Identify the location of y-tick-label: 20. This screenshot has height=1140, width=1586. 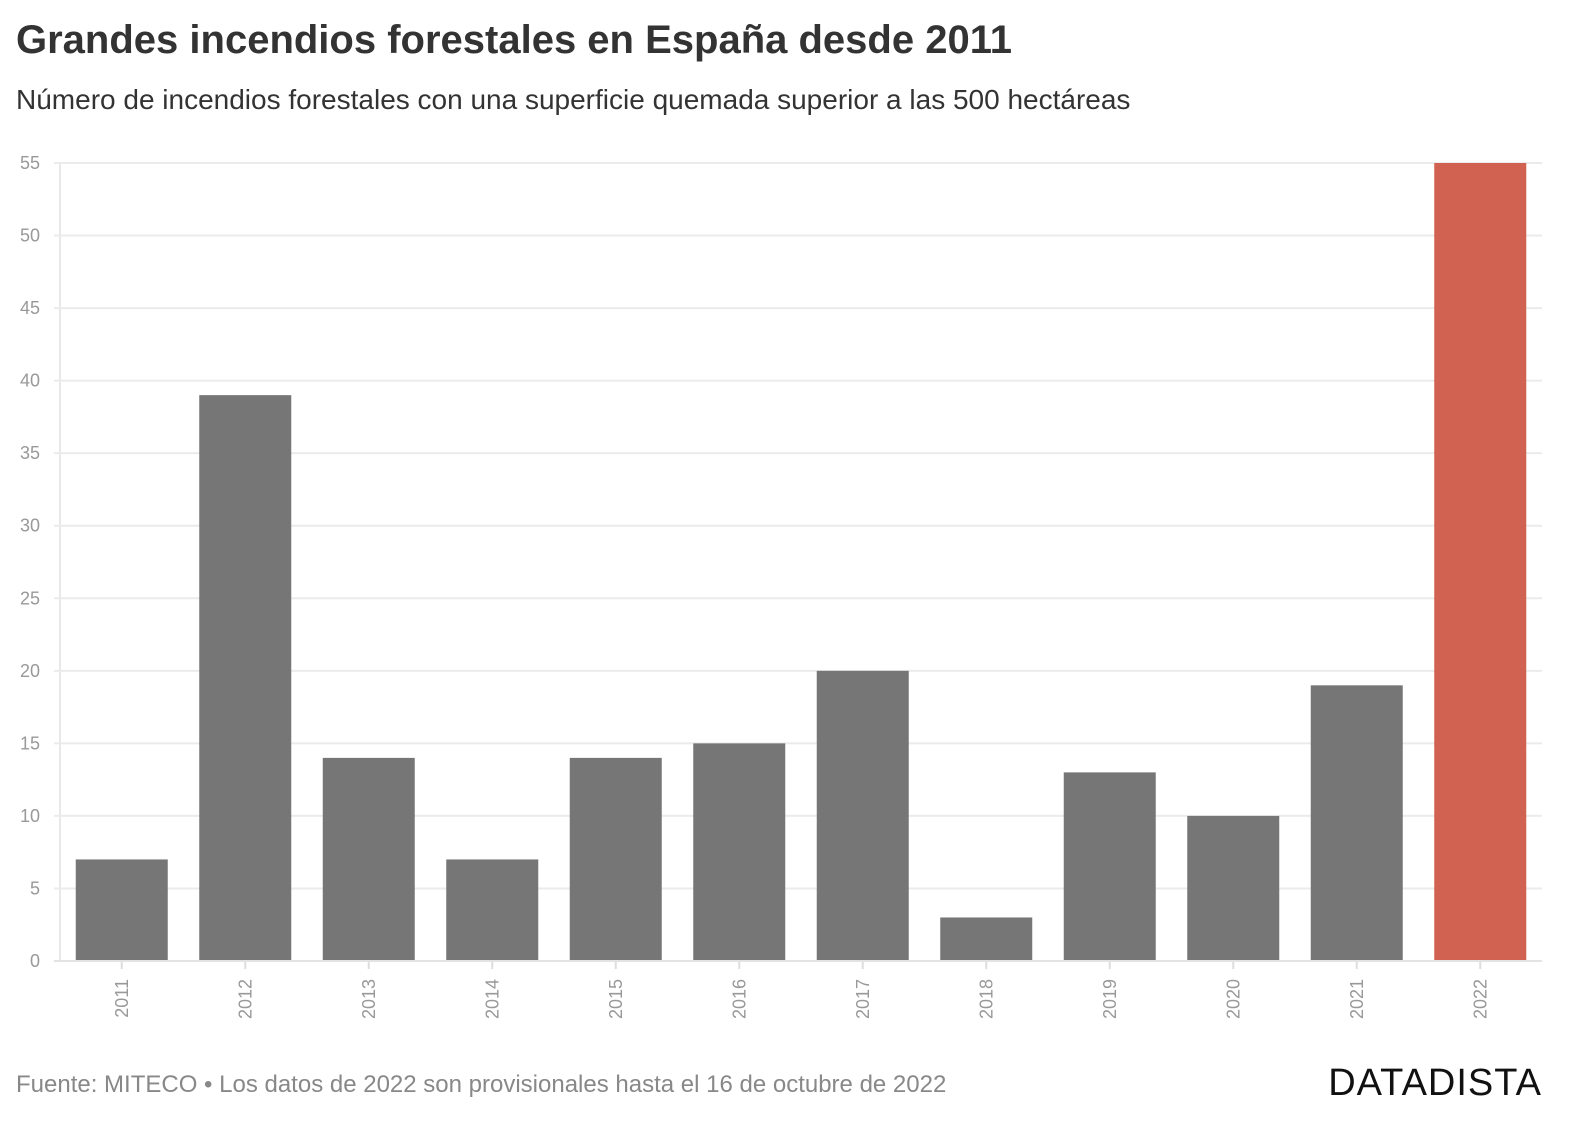
(30, 671).